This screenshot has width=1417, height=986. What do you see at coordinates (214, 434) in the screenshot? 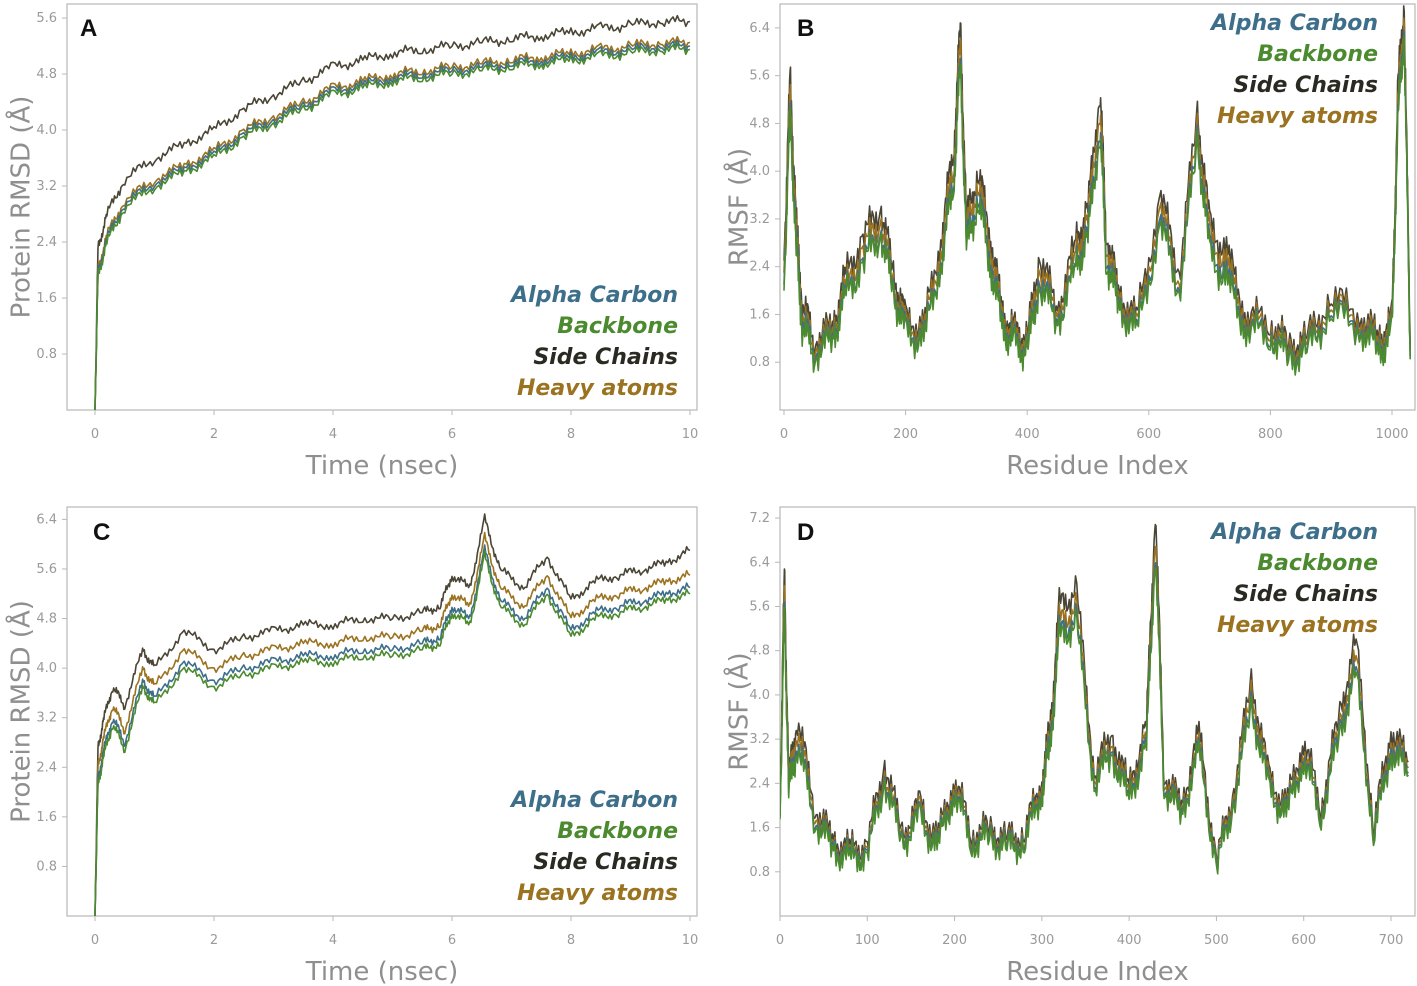
I see `x-tick-label: 2` at bounding box center [214, 434].